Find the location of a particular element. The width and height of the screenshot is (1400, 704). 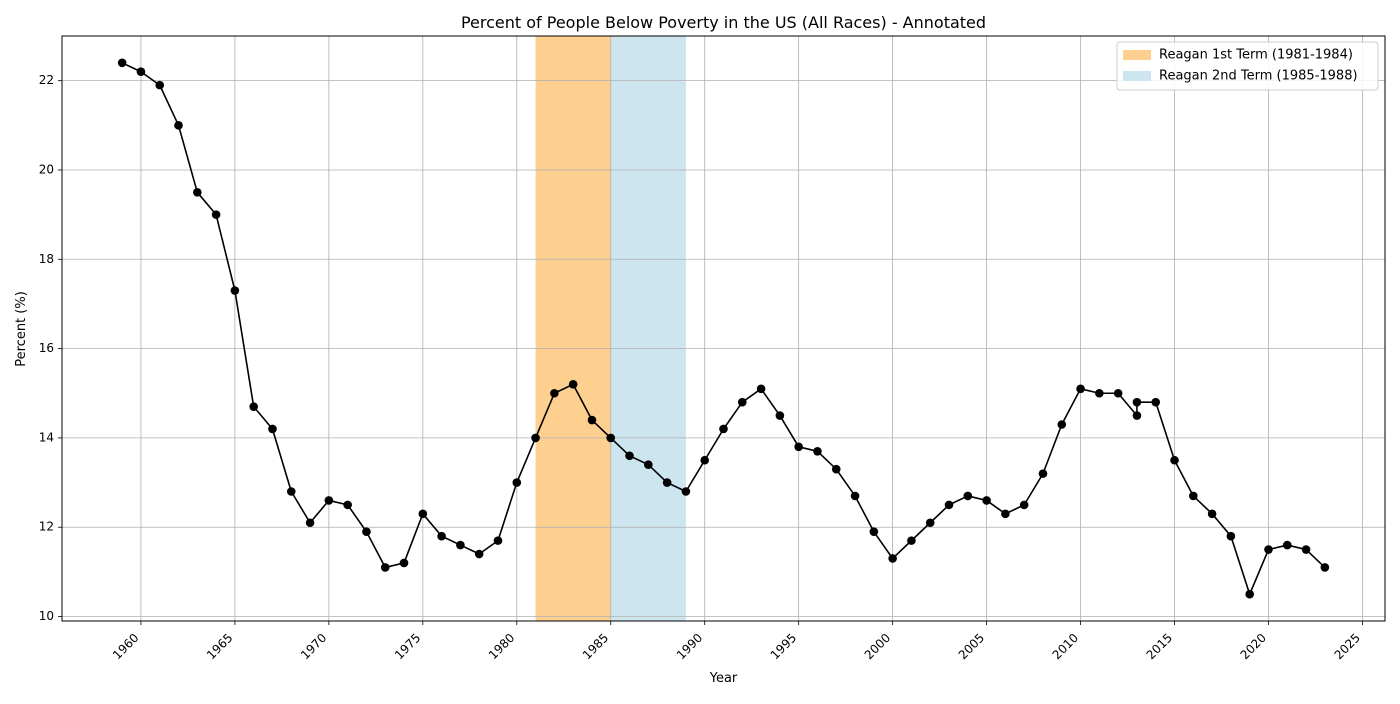

y-axis-label: Percent (%) is located at coordinates (21, 329).